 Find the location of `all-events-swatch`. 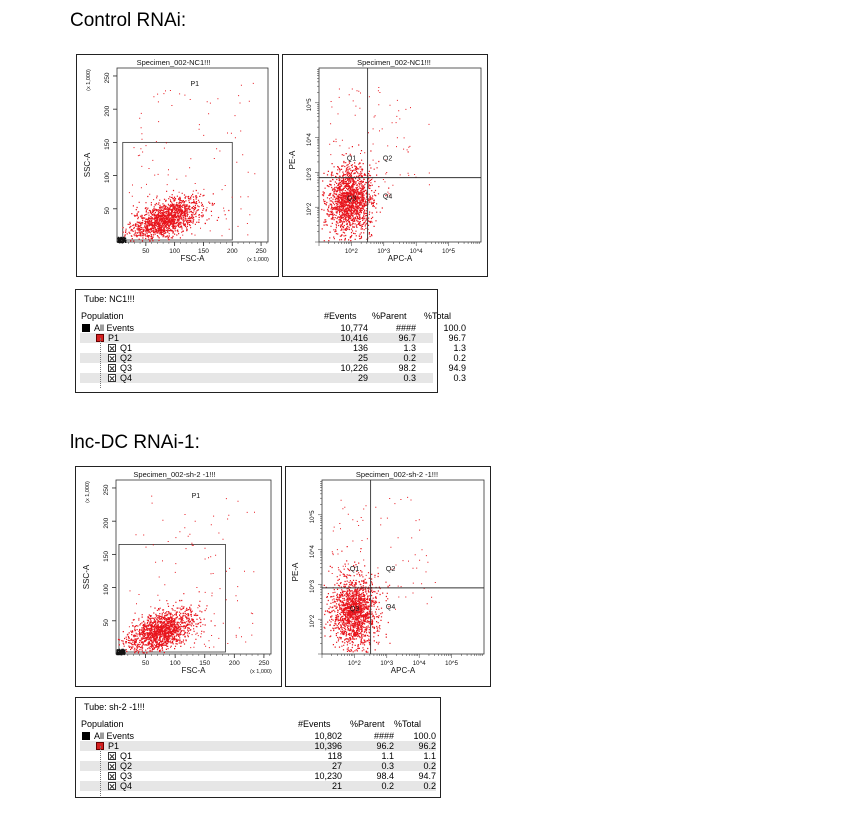

all-events-swatch is located at coordinates (86, 328).